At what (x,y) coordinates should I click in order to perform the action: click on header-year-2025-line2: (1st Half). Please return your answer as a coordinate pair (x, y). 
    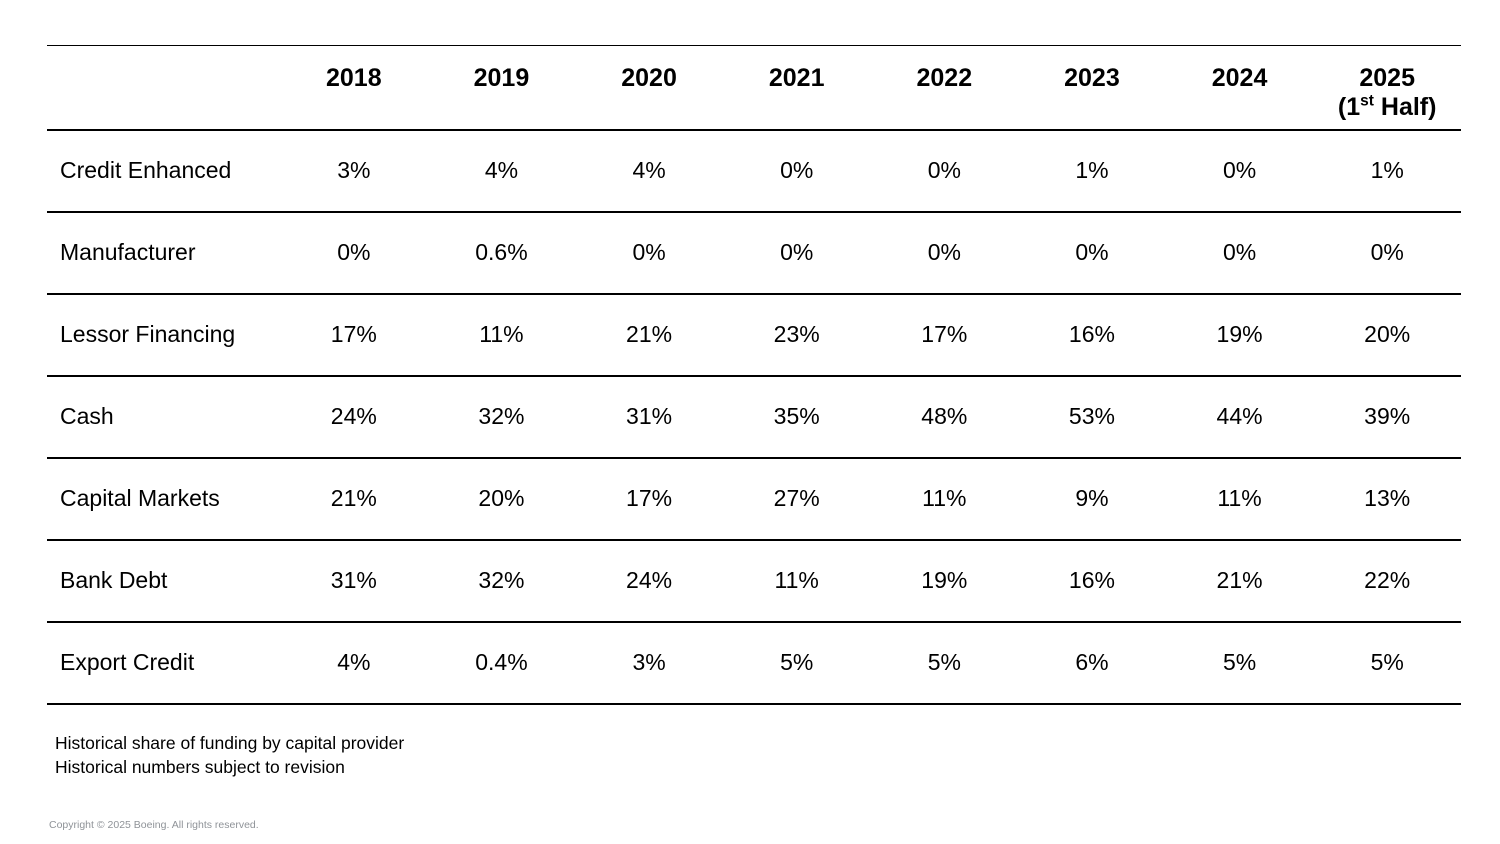
    Looking at the image, I should click on (1387, 107).